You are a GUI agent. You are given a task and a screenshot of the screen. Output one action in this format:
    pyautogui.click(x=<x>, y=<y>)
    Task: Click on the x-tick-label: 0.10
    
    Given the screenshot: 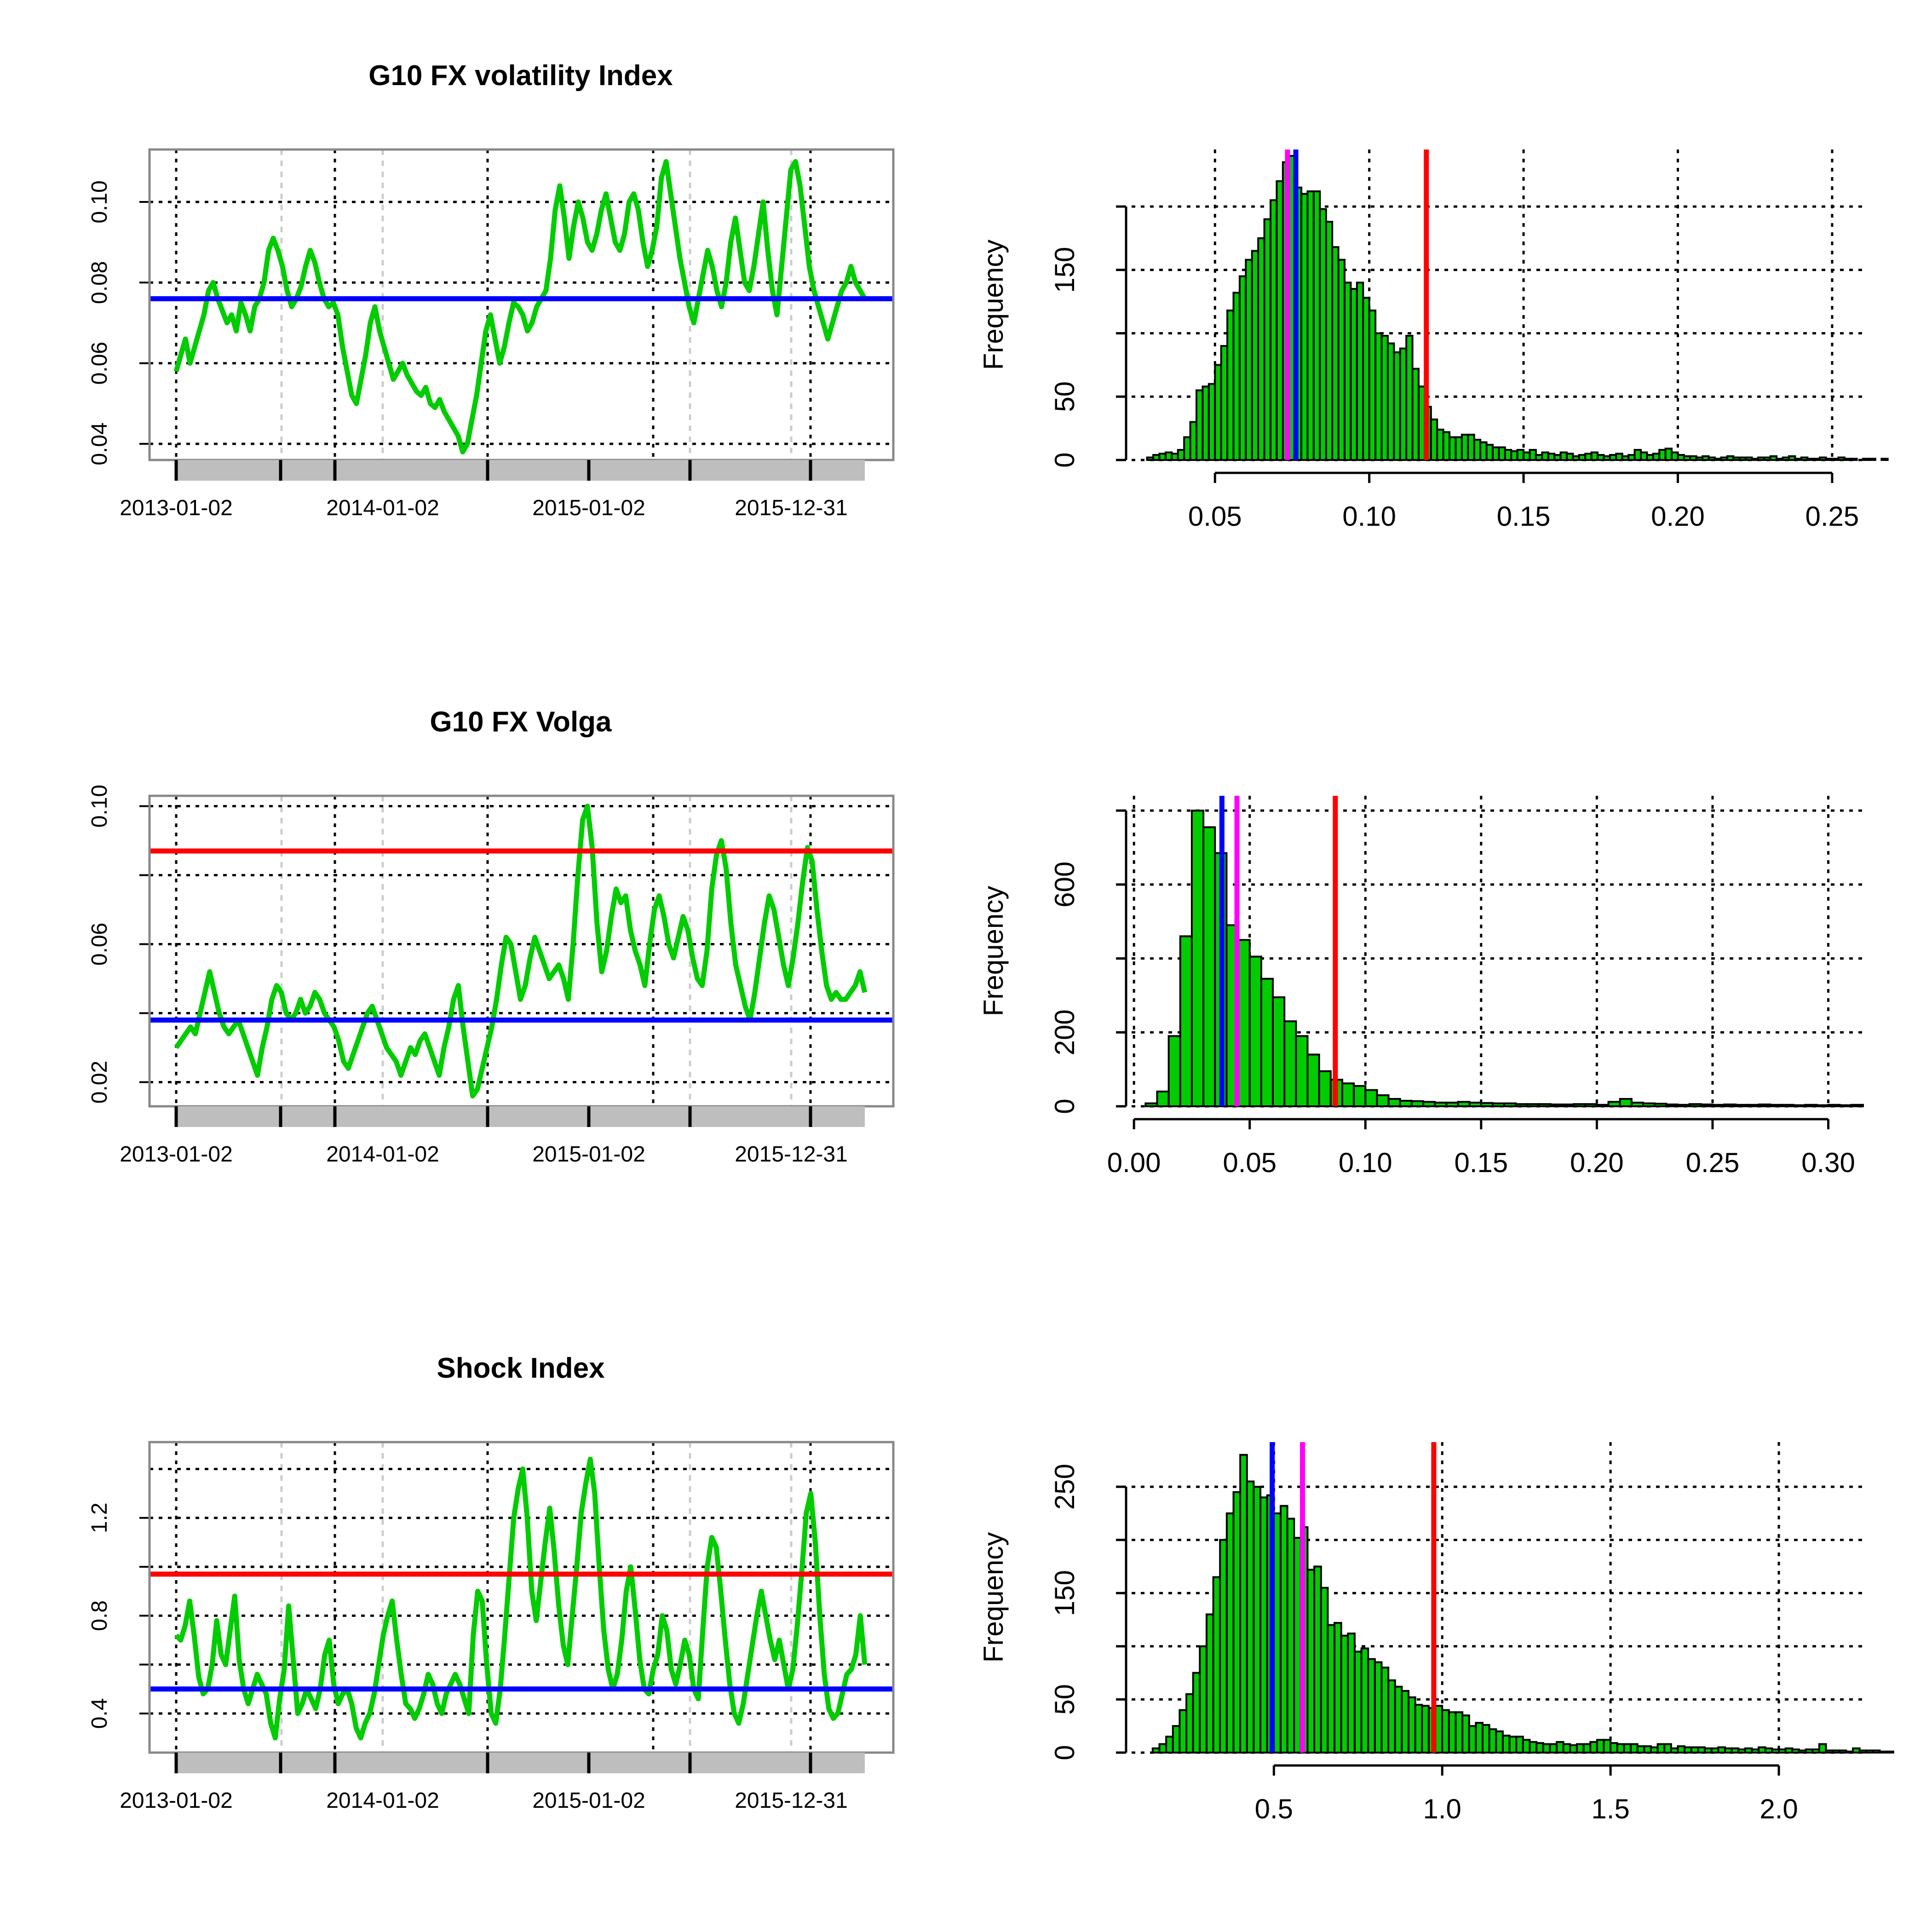 What is the action you would take?
    pyautogui.click(x=1365, y=1162)
    